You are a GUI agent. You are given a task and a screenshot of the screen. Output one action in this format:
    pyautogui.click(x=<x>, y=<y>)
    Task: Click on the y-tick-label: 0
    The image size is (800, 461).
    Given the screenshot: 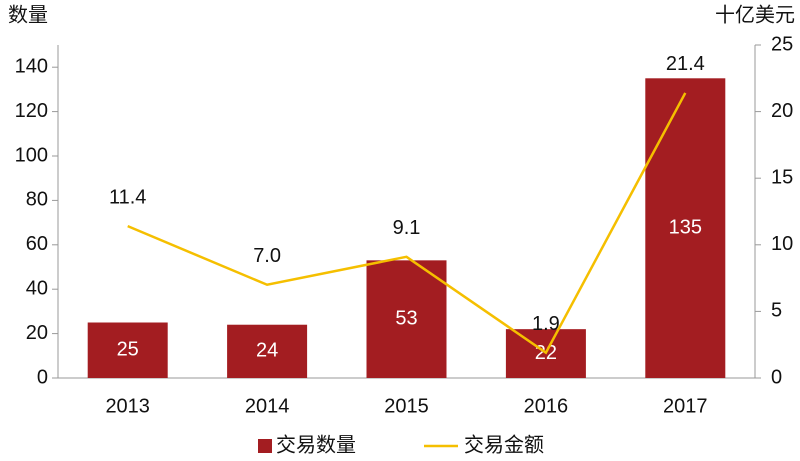 What is the action you would take?
    pyautogui.click(x=42, y=377)
    